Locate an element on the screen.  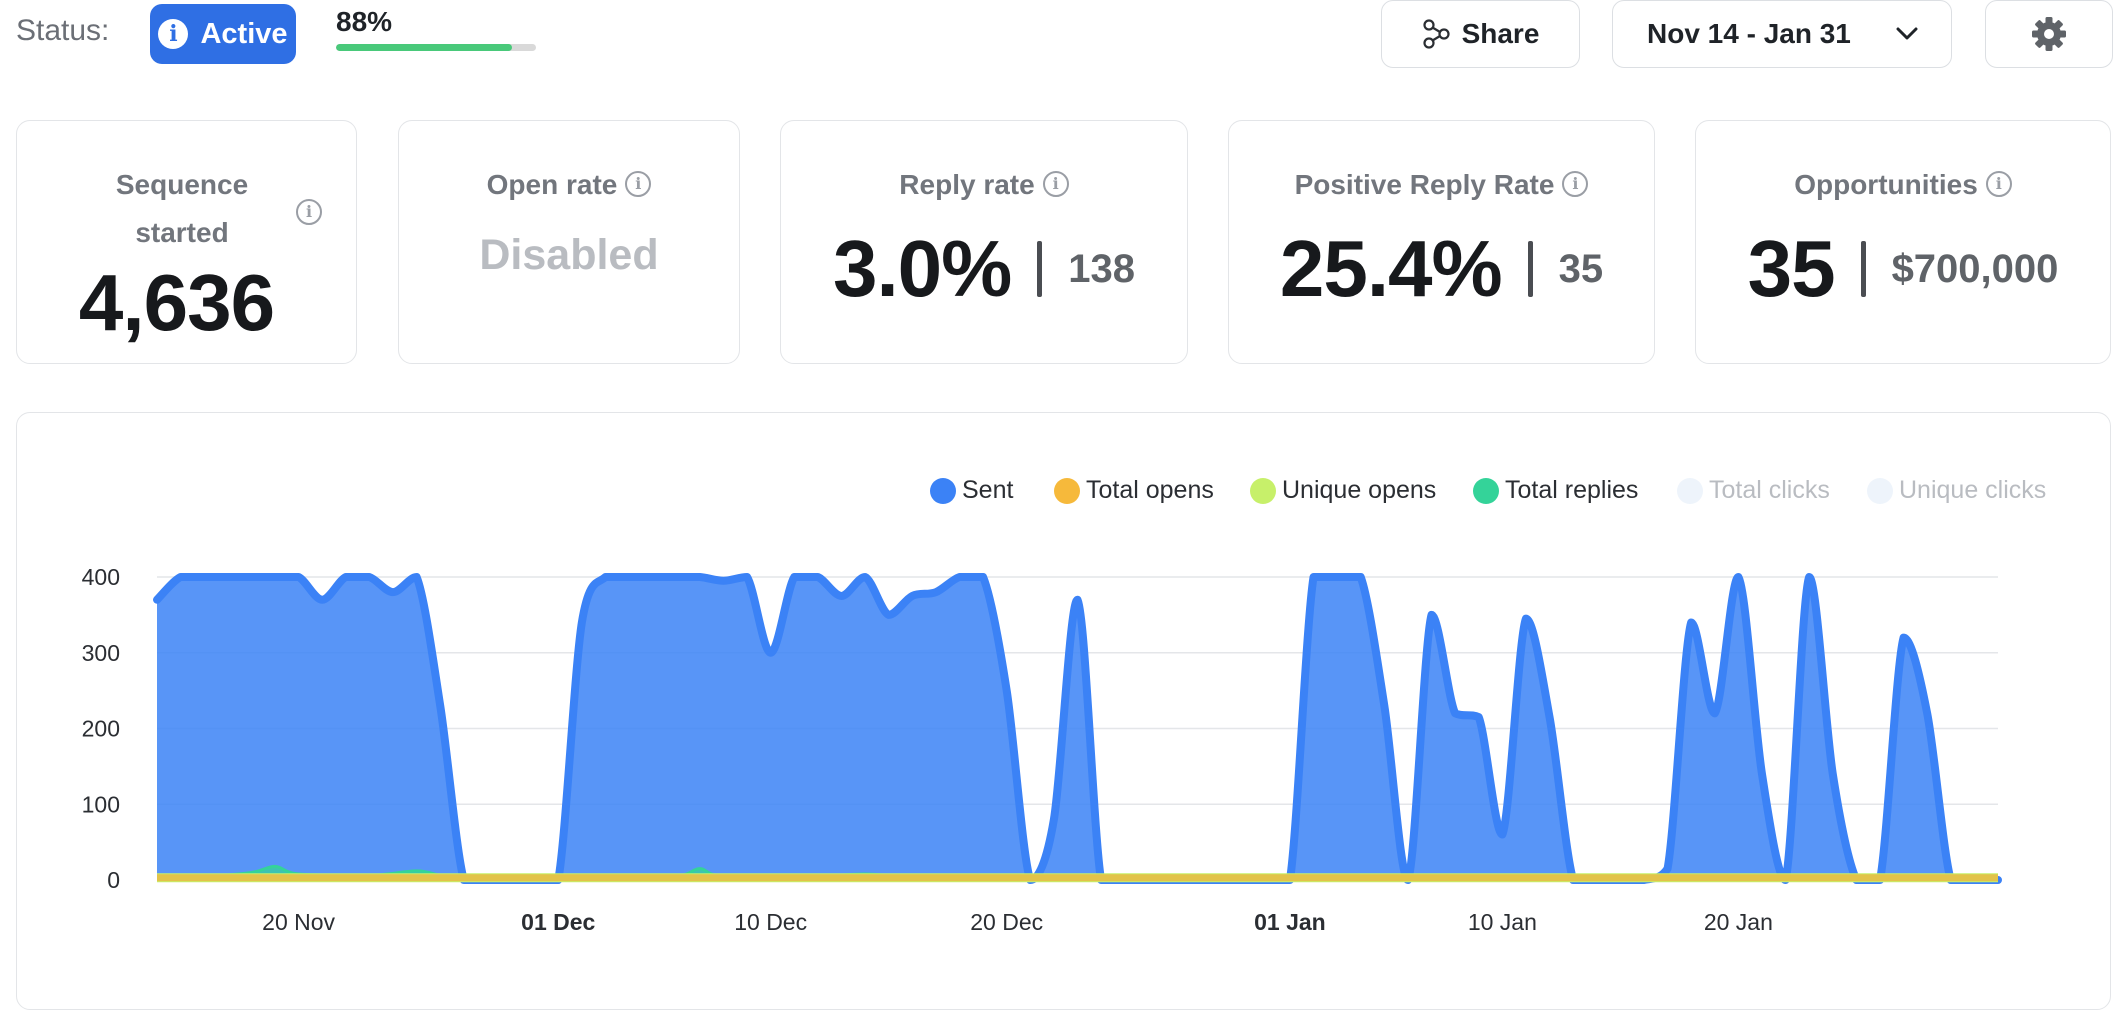
card-title: Positive Reply Rate i is located at coordinates (1441, 185).